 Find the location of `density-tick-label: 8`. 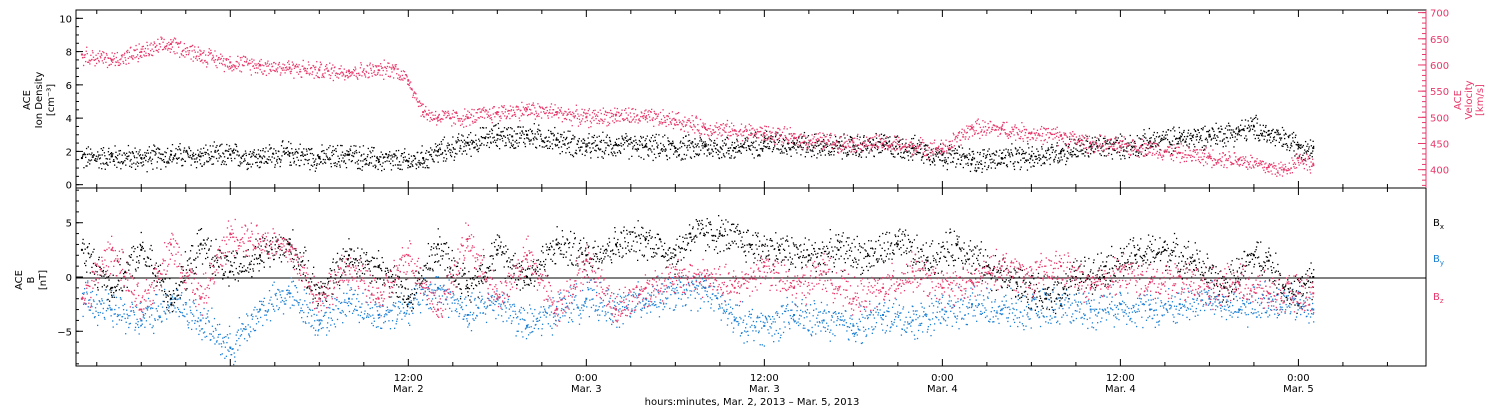

density-tick-label: 8 is located at coordinates (69, 53).